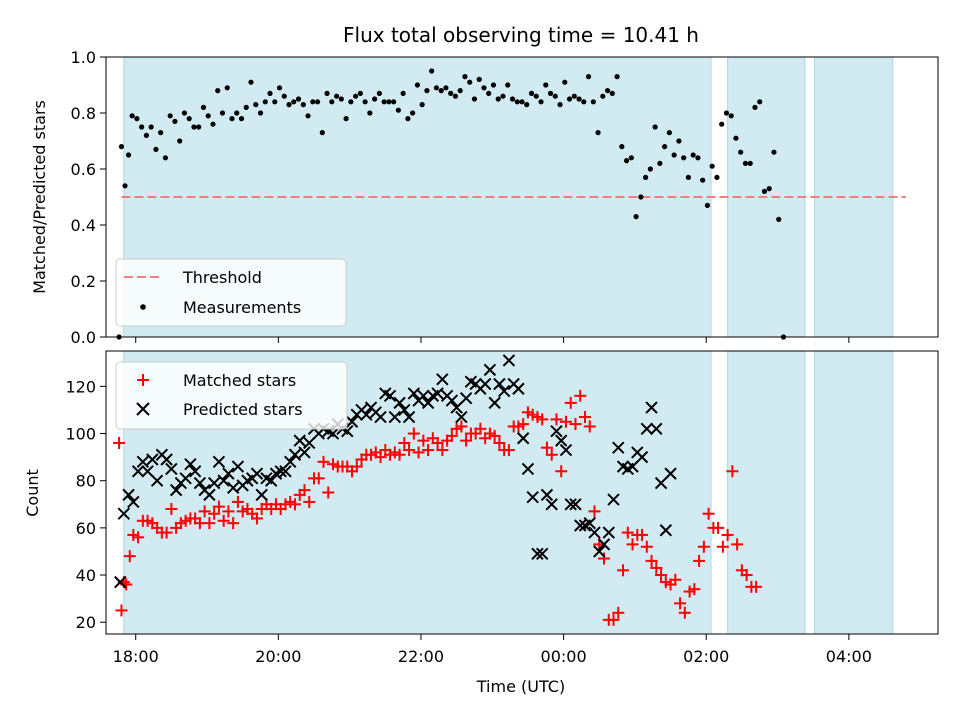 Image resolution: width=960 pixels, height=720 pixels. Describe the element at coordinates (80, 434) in the screenshot. I see `bottom-y-tick-label: 100` at that location.